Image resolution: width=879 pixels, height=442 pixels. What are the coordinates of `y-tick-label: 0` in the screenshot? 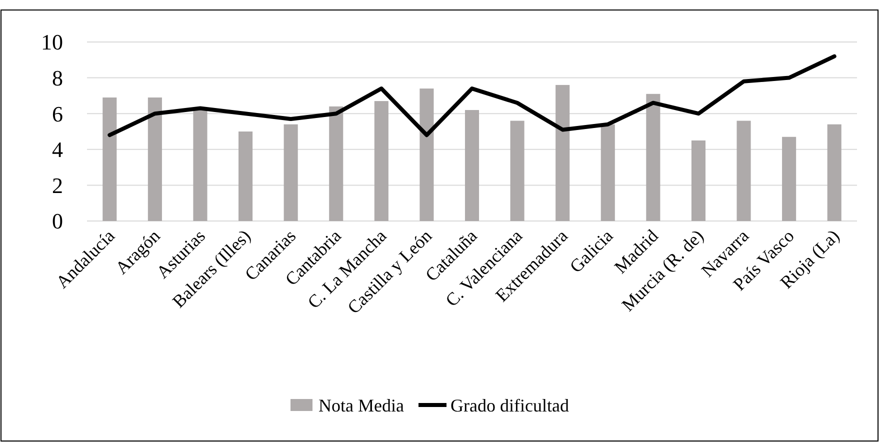 It's located at (57, 221).